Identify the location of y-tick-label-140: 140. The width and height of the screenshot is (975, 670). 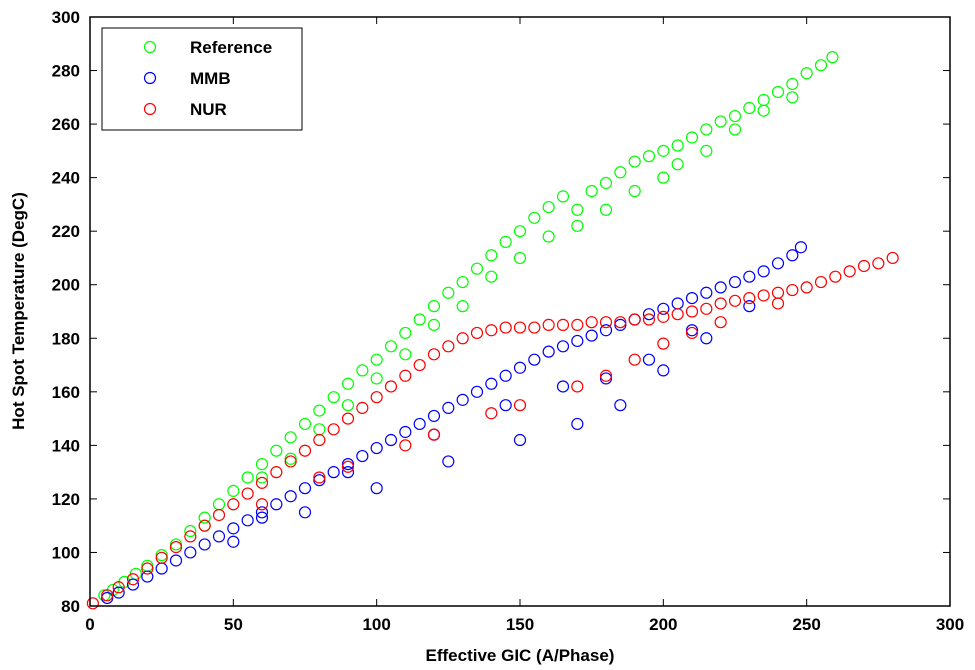
(66, 445).